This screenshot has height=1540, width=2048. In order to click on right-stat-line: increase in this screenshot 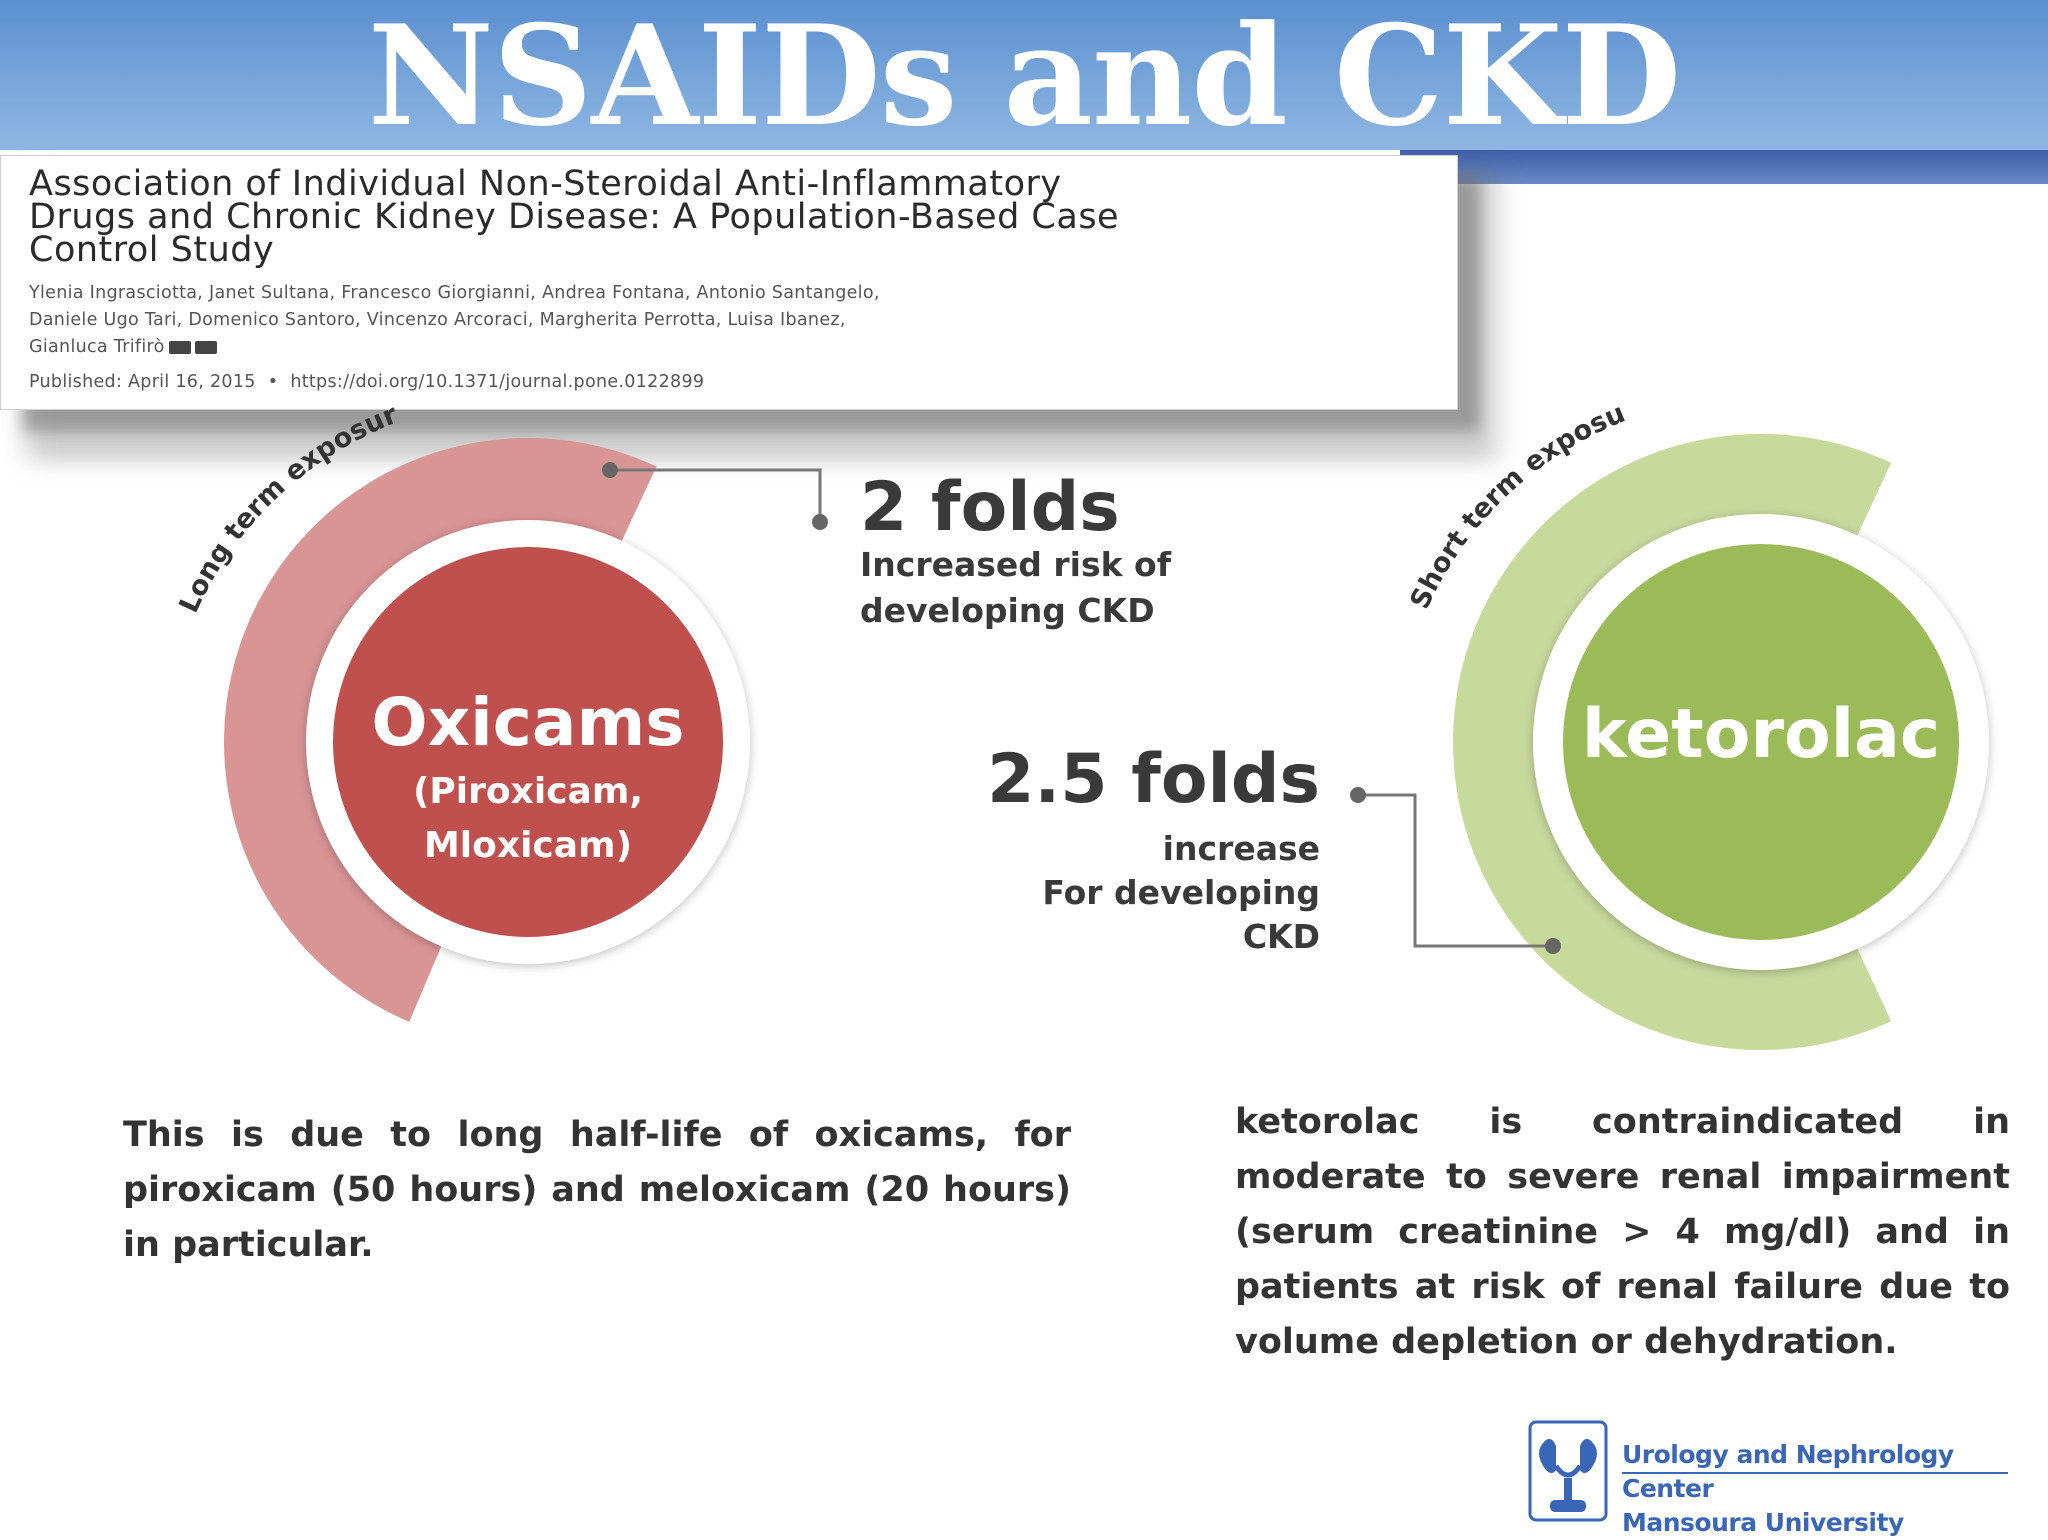, I will do `click(1241, 848)`.